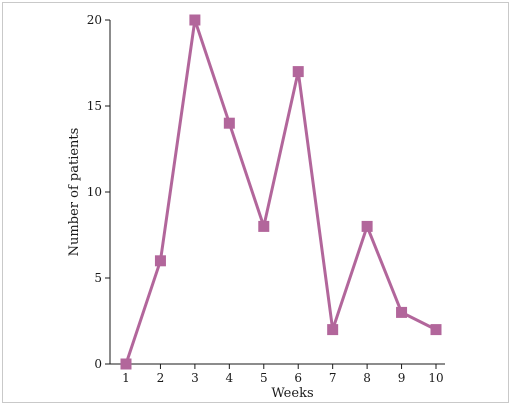 The width and height of the screenshot is (513, 408). What do you see at coordinates (264, 378) in the screenshot?
I see `x-tick-label: 5` at bounding box center [264, 378].